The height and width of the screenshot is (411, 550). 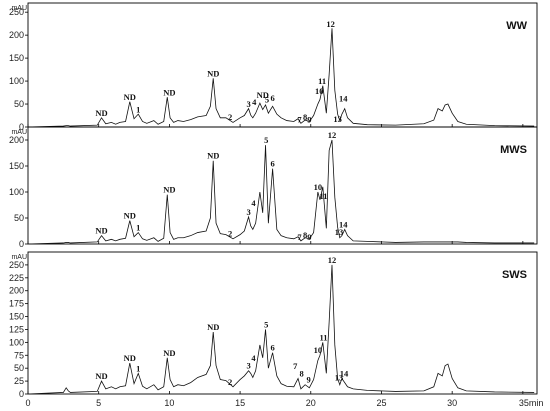 I want to click on y-tick-label: 25, so click(x=19, y=381).